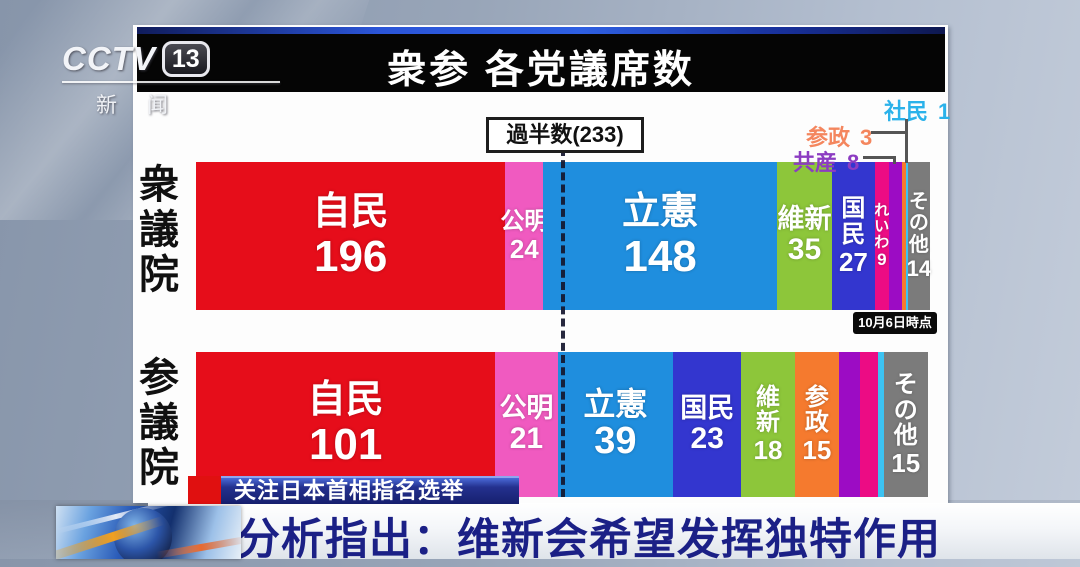  Describe the element at coordinates (804, 250) in the screenshot. I see `segment-seat-count: 35` at that location.